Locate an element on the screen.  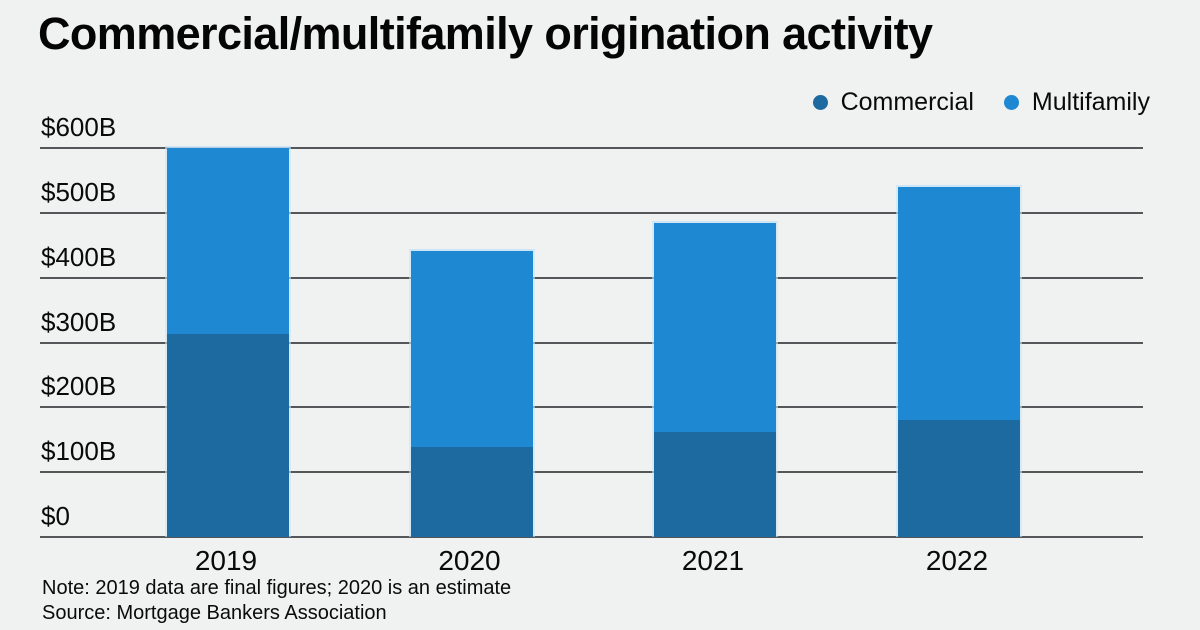
bar-2019 is located at coordinates (228, 341).